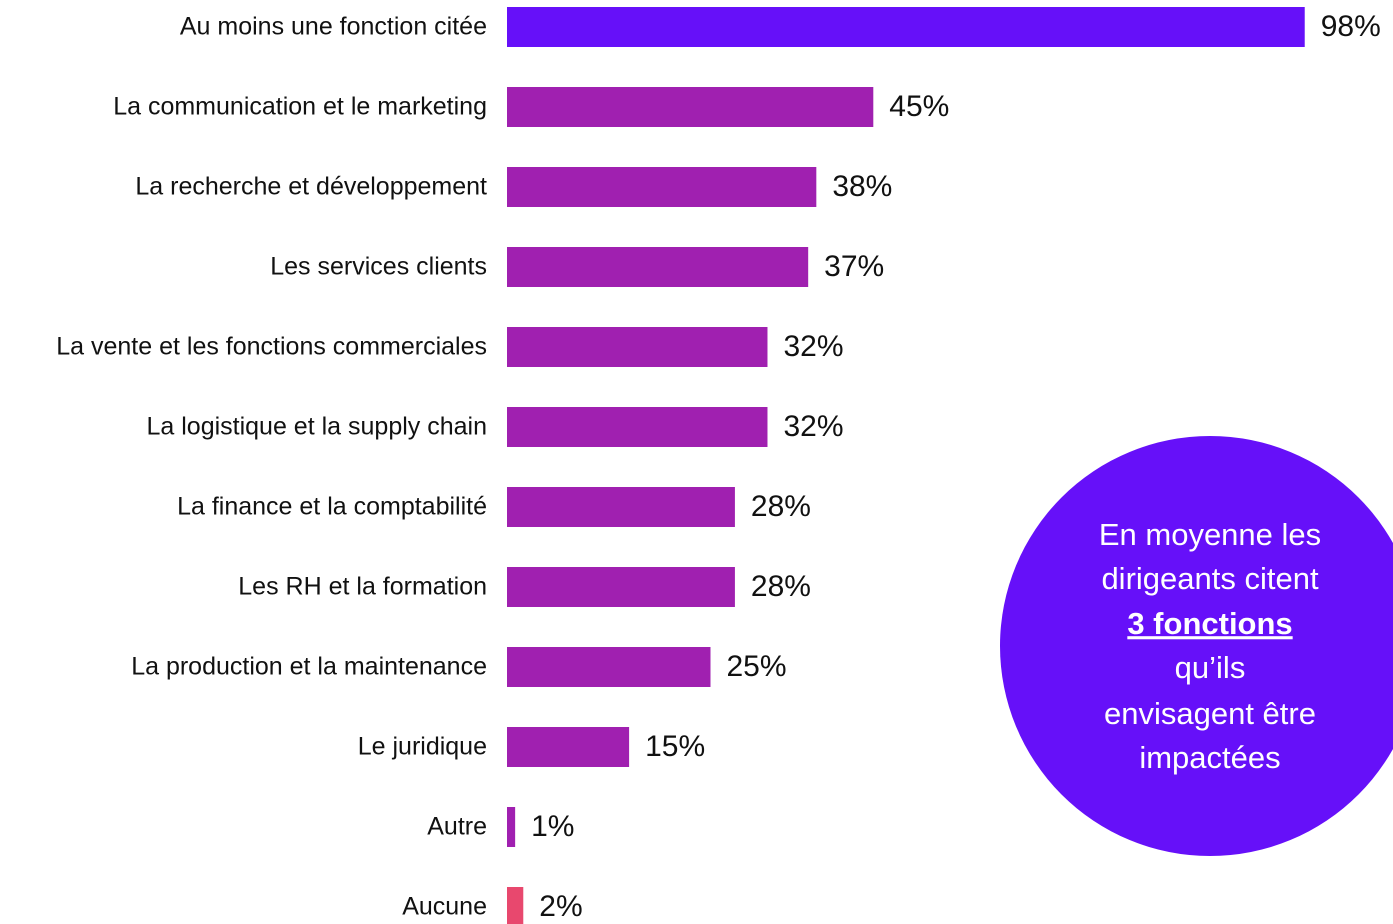 The height and width of the screenshot is (924, 1393). Describe the element at coordinates (316, 427) in the screenshot. I see `category-label: La logistique et la supply chain` at that location.